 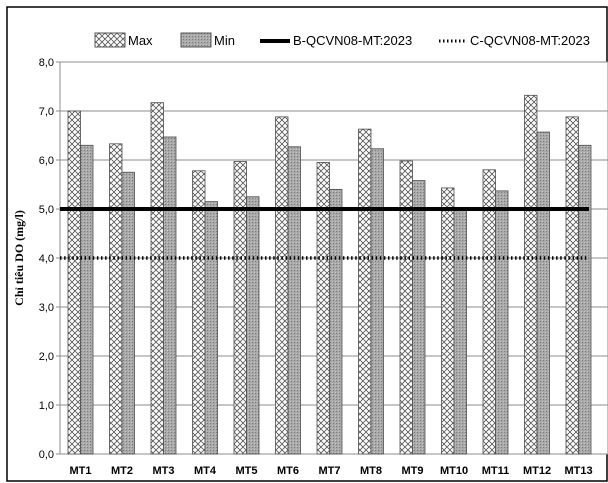 What do you see at coordinates (247, 471) in the screenshot?
I see `x-tick-label: MT5` at bounding box center [247, 471].